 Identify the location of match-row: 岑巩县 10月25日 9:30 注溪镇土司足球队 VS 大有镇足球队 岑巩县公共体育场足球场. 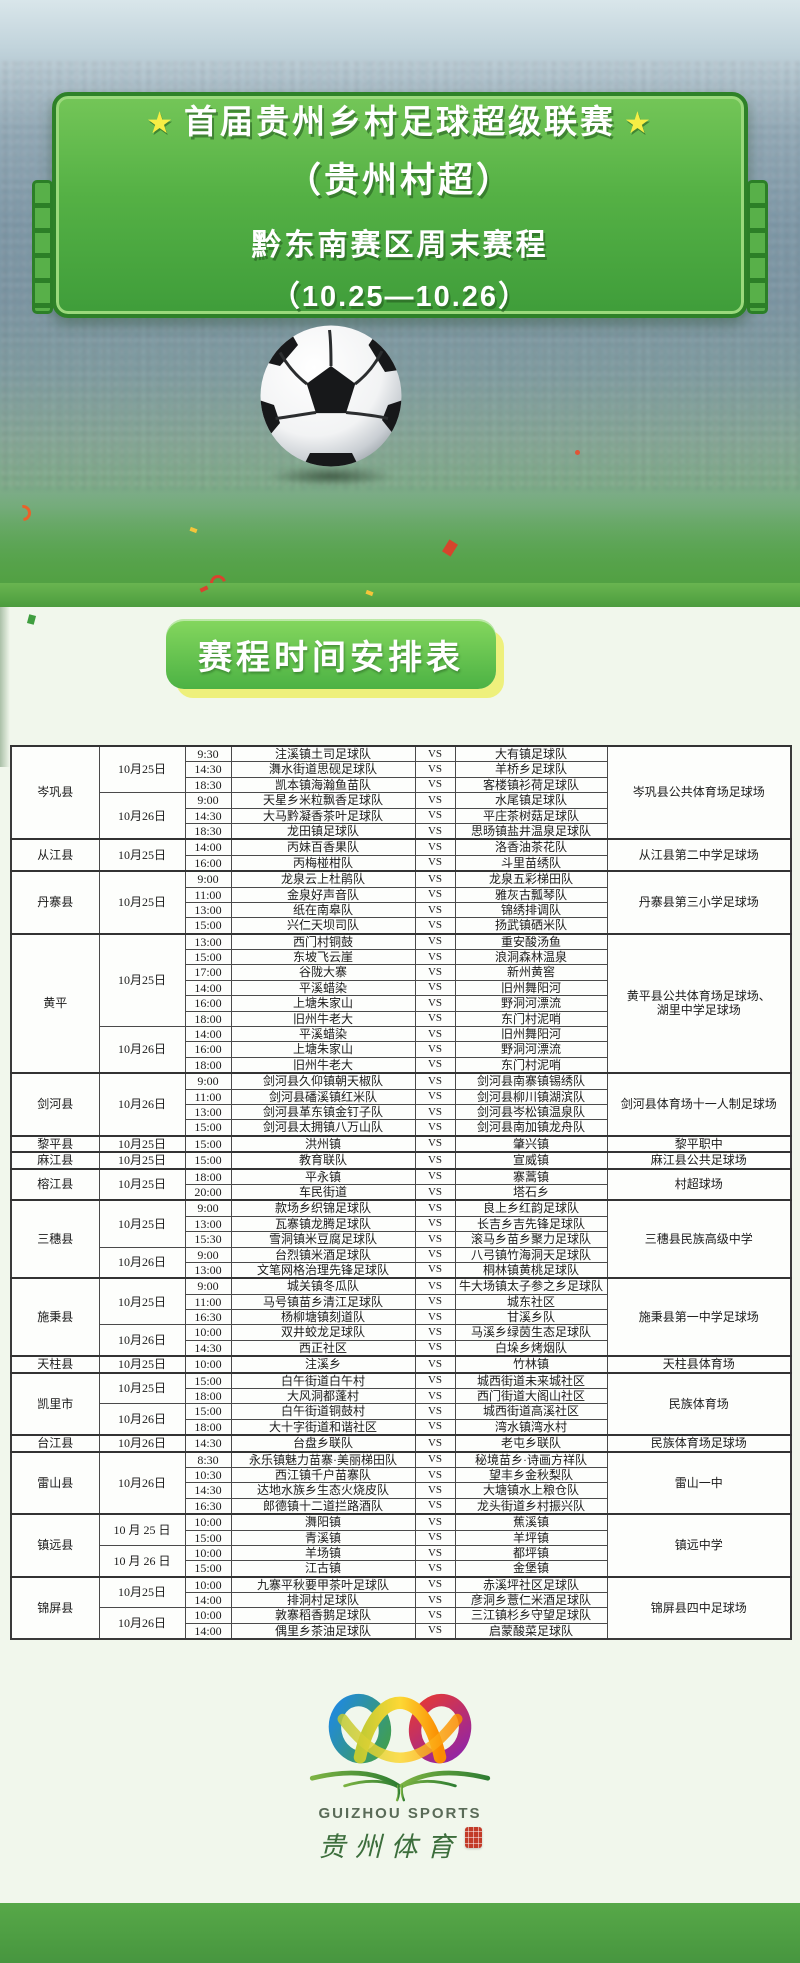
(401, 792).